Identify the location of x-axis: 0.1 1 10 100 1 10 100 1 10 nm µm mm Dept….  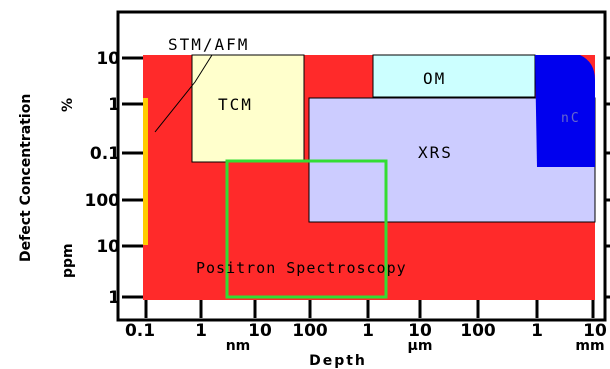
(366, 334).